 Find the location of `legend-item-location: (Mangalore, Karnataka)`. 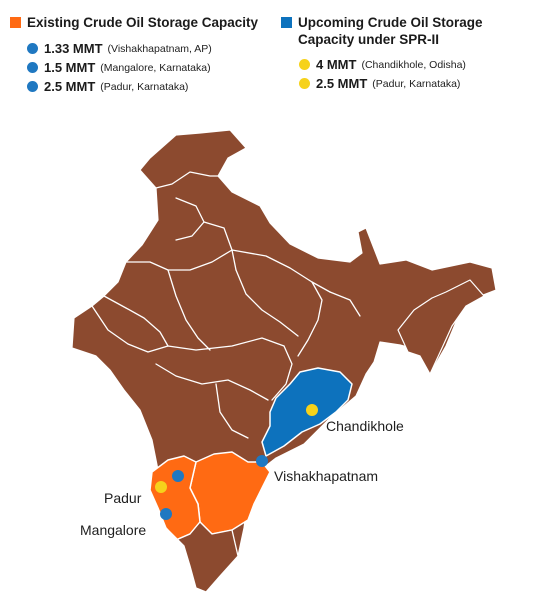

legend-item-location: (Mangalore, Karnataka) is located at coordinates (155, 67).